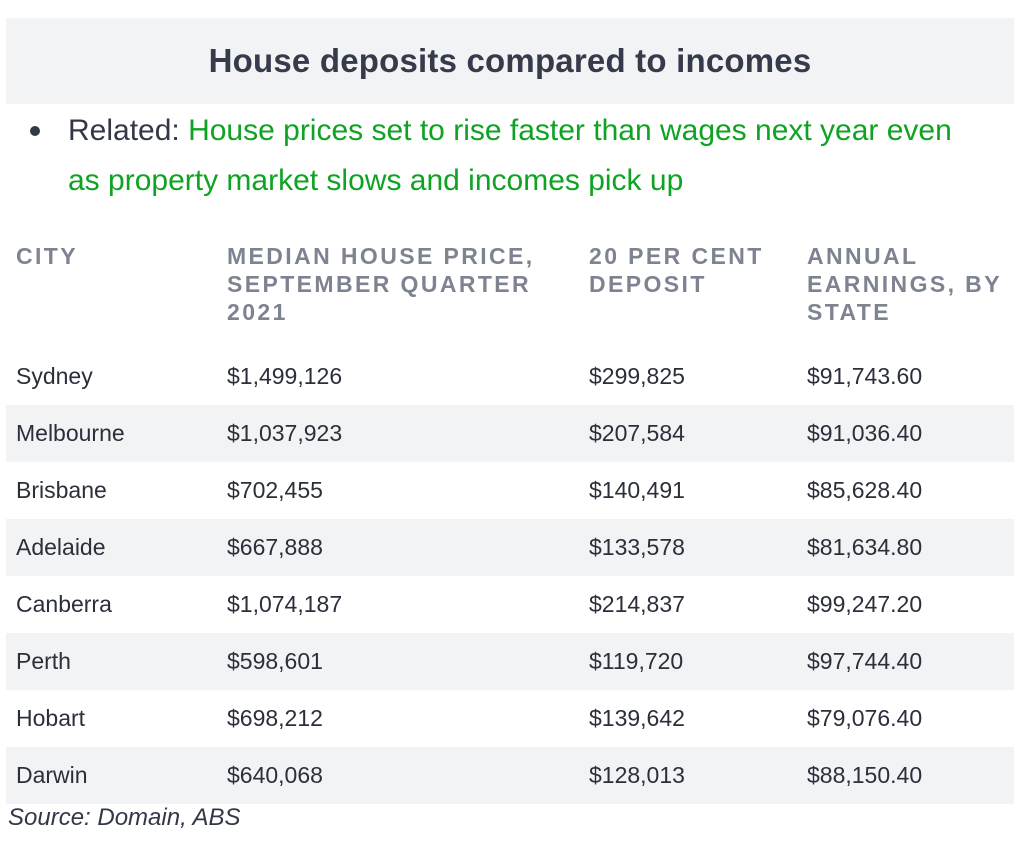 This screenshot has height=864, width=1030. What do you see at coordinates (398, 547) in the screenshot?
I see `cell-median-price: $667,888` at bounding box center [398, 547].